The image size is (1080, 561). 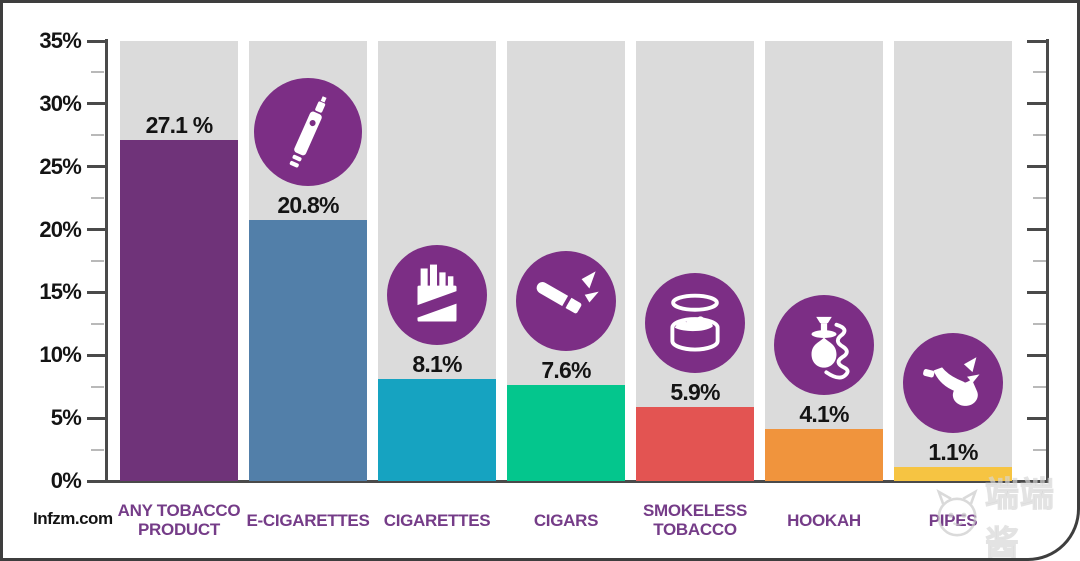 I want to click on value-label-any-tobacco-product: 27.1 %, so click(x=179, y=125).